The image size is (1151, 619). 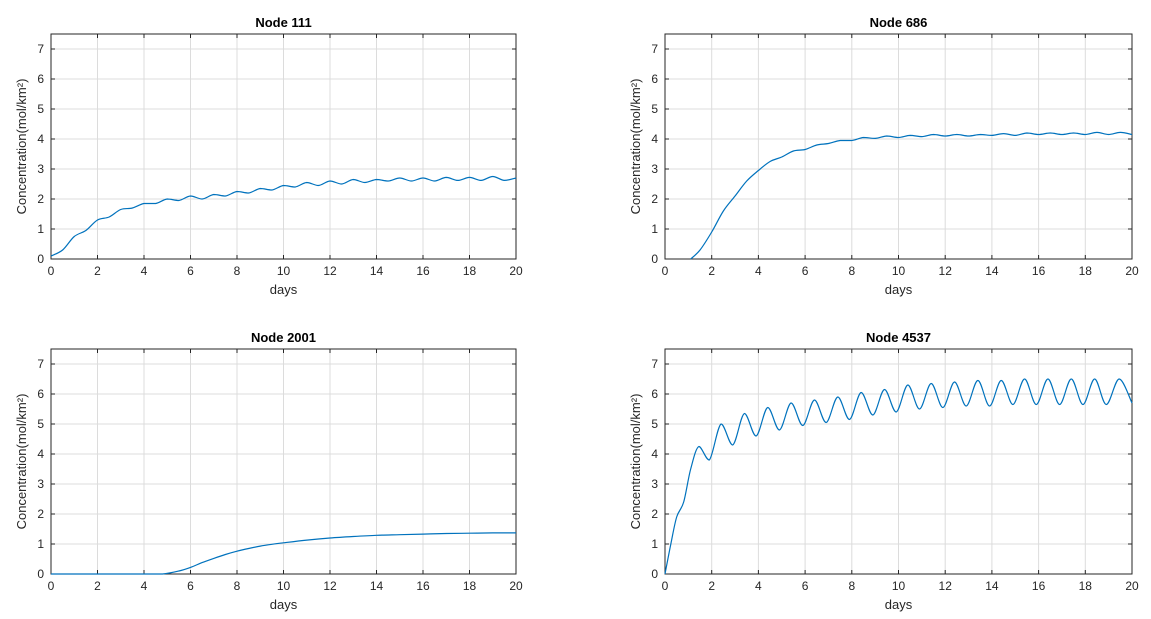 I want to click on chart-title: Node 111, so click(x=283, y=22).